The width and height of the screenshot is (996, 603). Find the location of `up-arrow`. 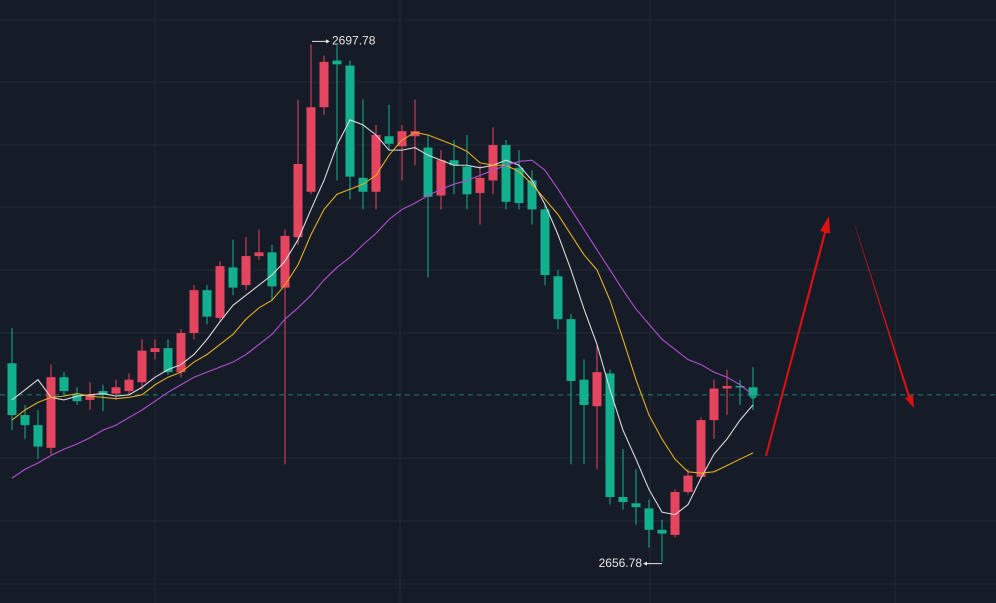

up-arrow is located at coordinates (797, 336).